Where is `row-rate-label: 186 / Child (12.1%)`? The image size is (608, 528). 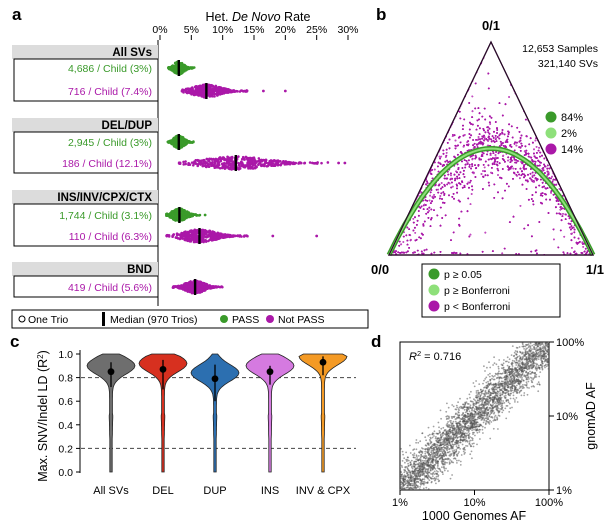 row-rate-label: 186 / Child (12.1%) is located at coordinates (107, 164).